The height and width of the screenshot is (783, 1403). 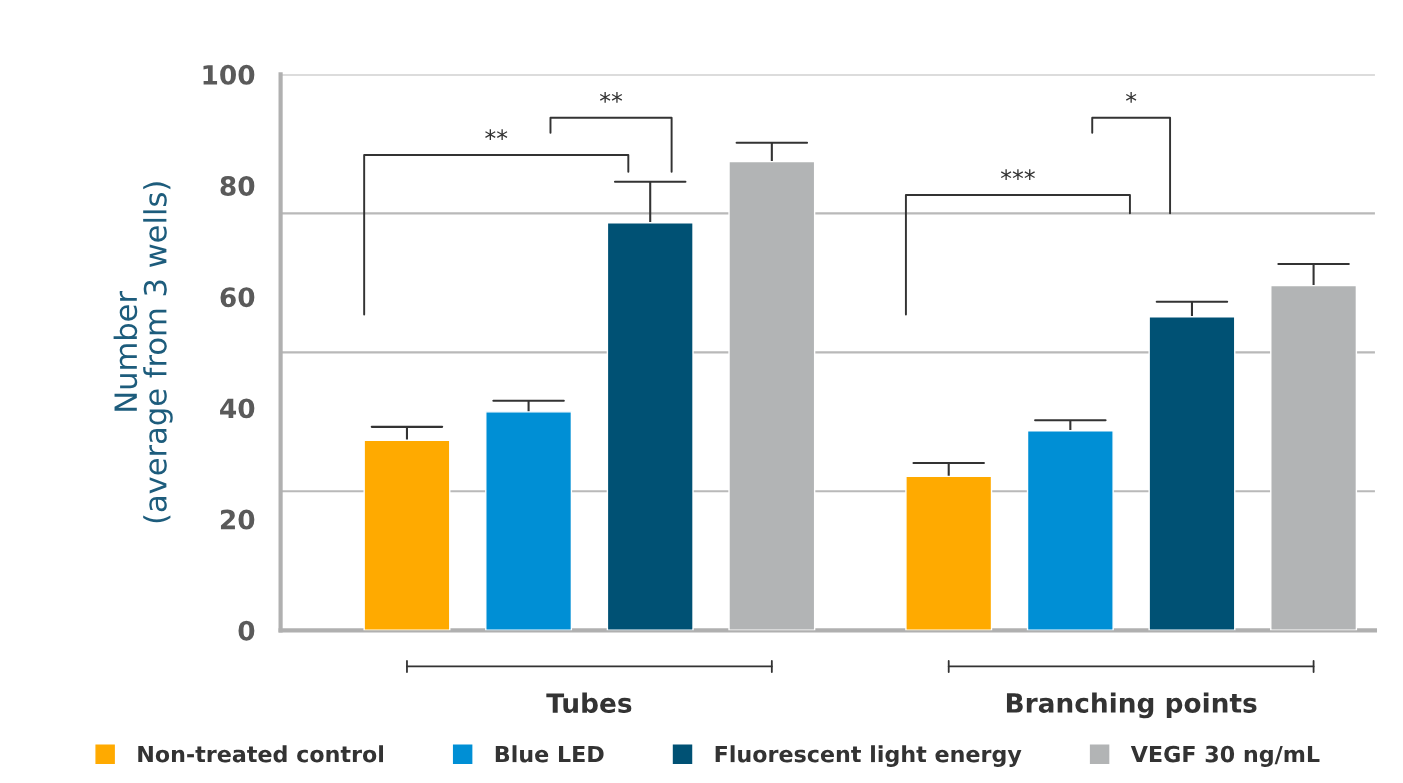 What do you see at coordinates (237, 297) in the screenshot?
I see `y-tick-label: 60` at bounding box center [237, 297].